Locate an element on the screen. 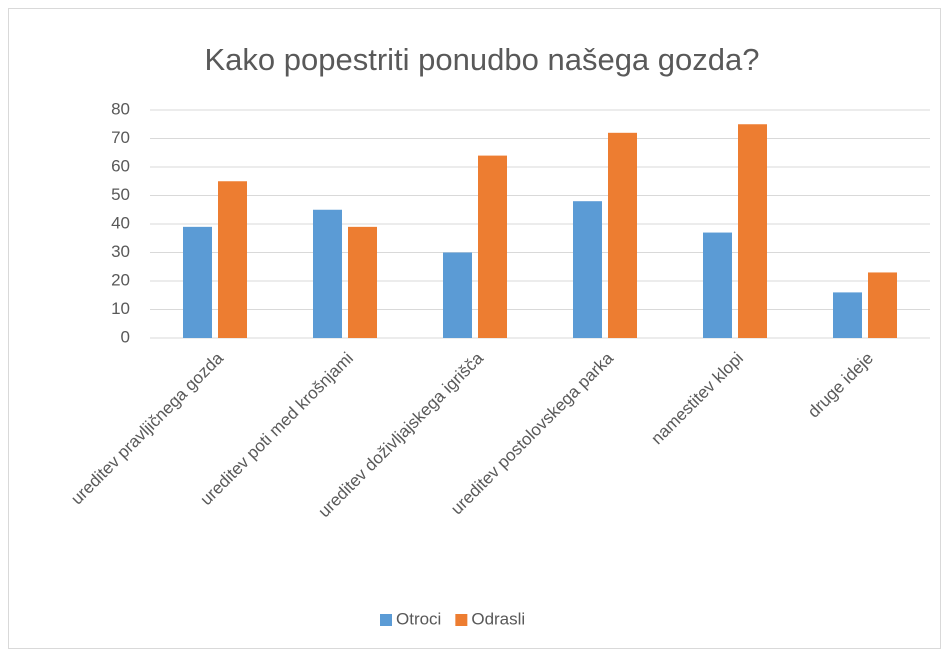  y-tick-label: 60 is located at coordinates (120, 165).